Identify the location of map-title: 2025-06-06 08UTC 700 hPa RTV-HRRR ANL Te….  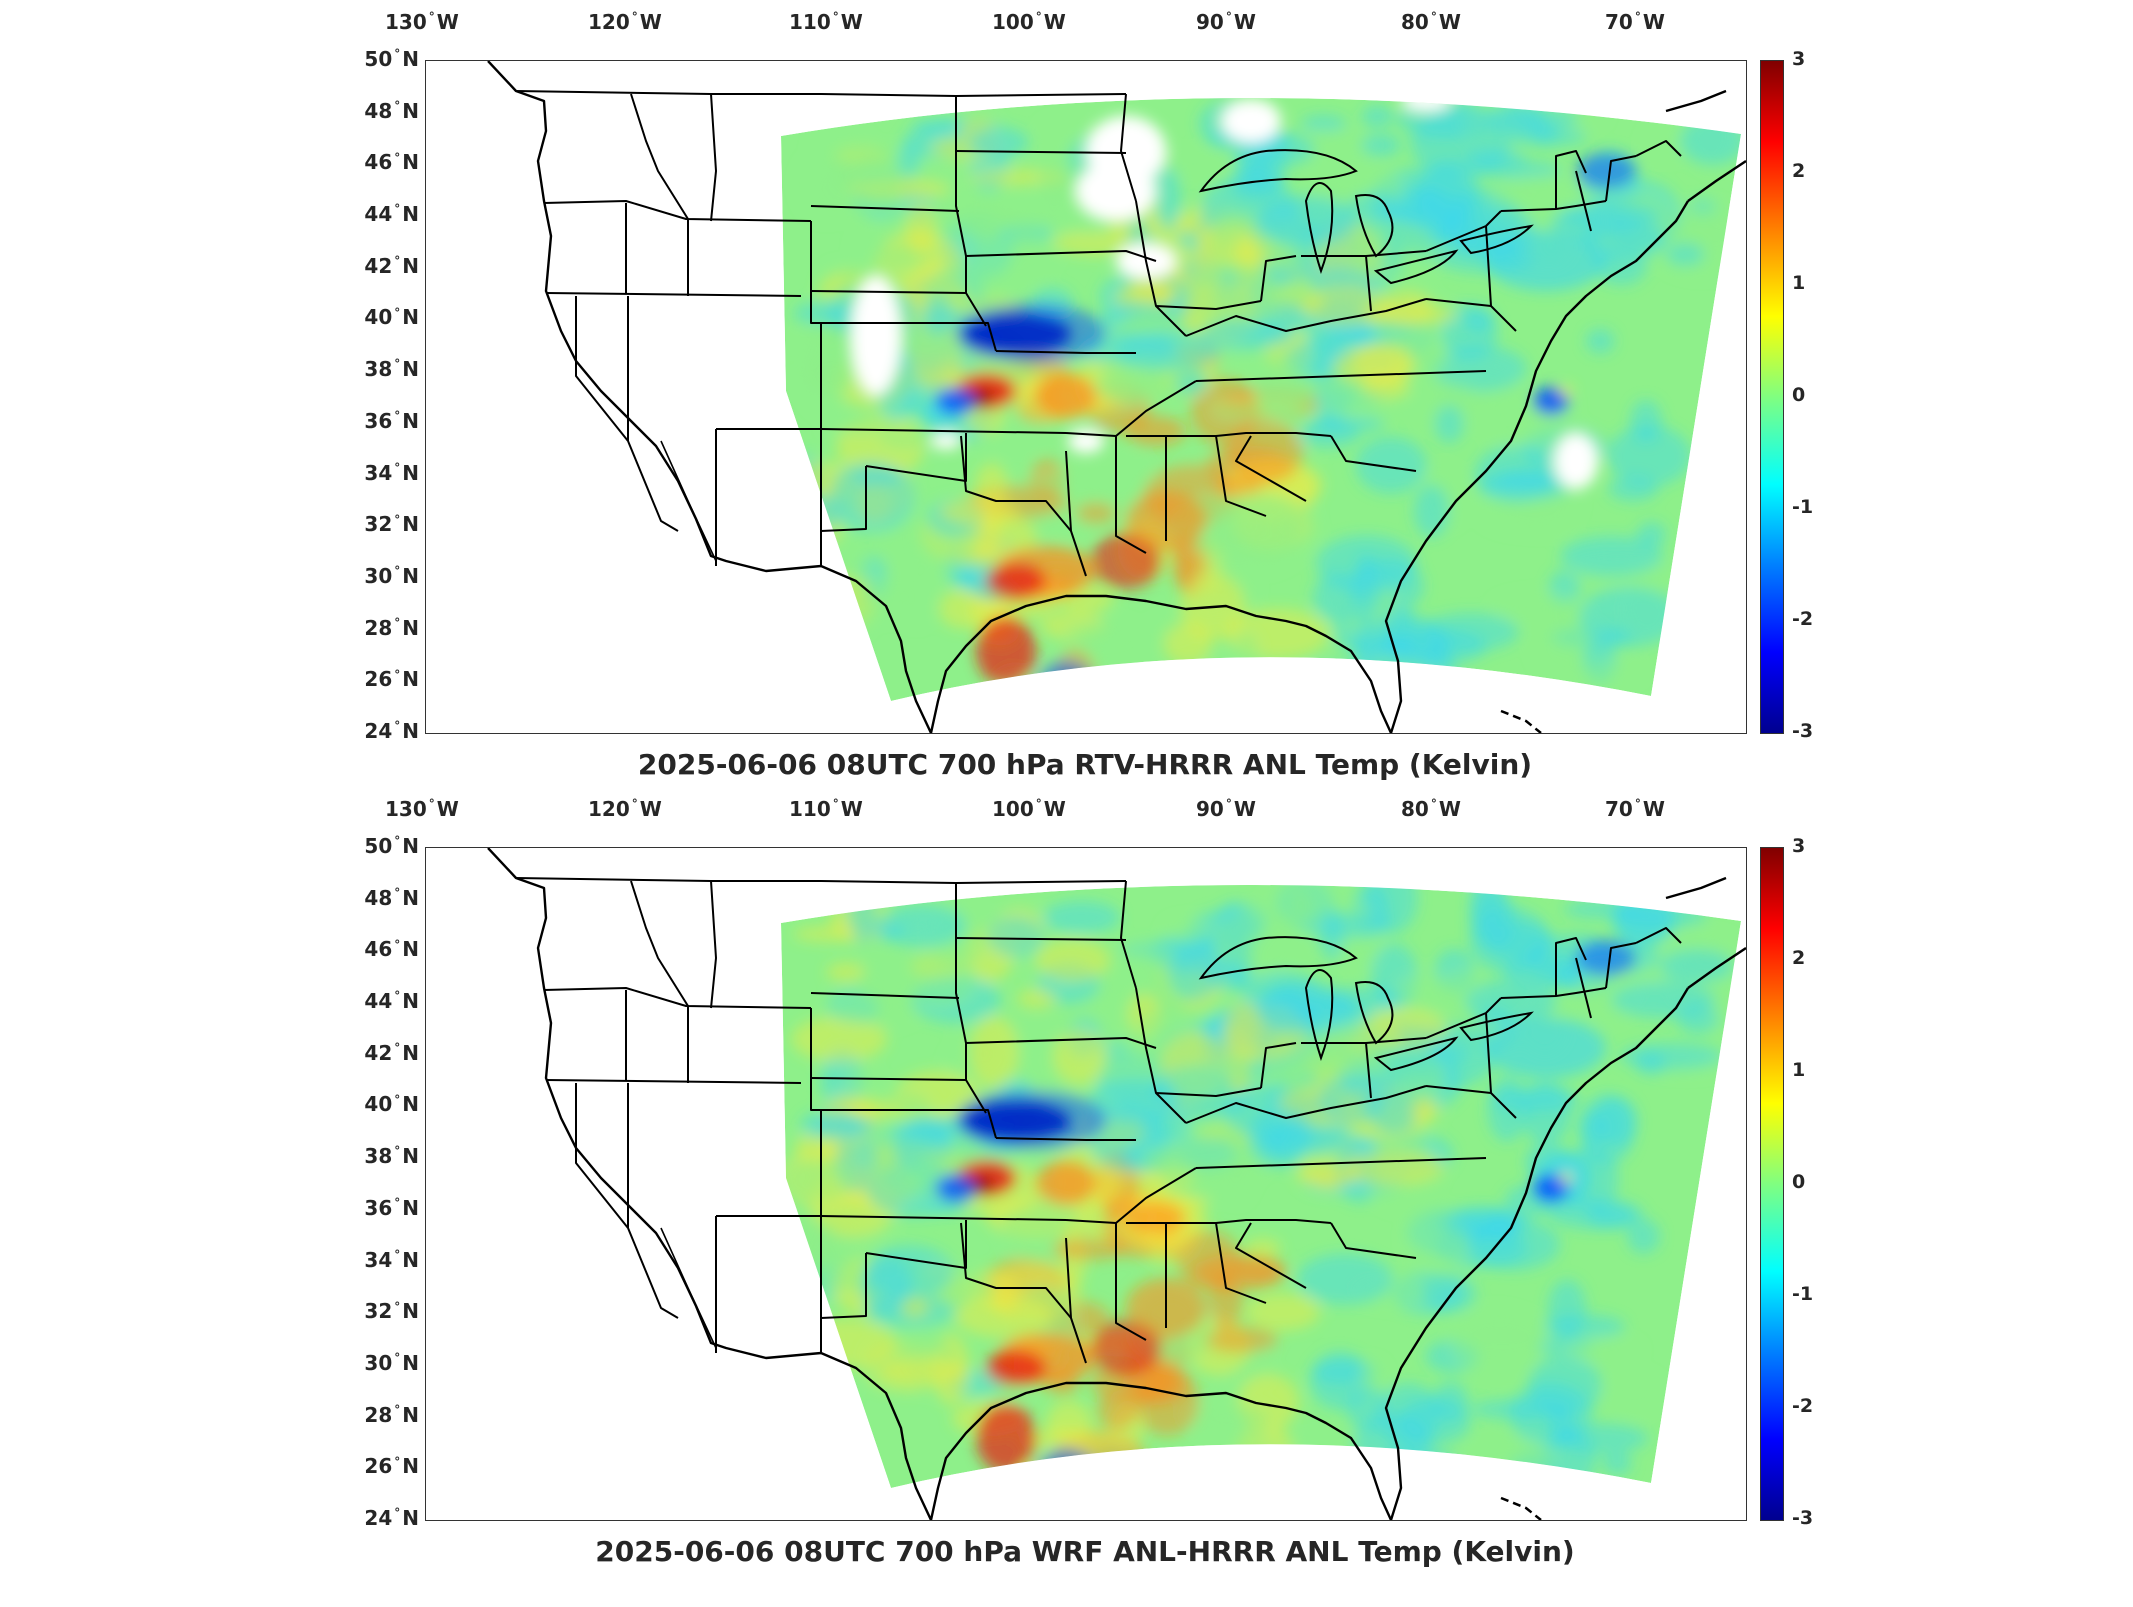
(1085, 764).